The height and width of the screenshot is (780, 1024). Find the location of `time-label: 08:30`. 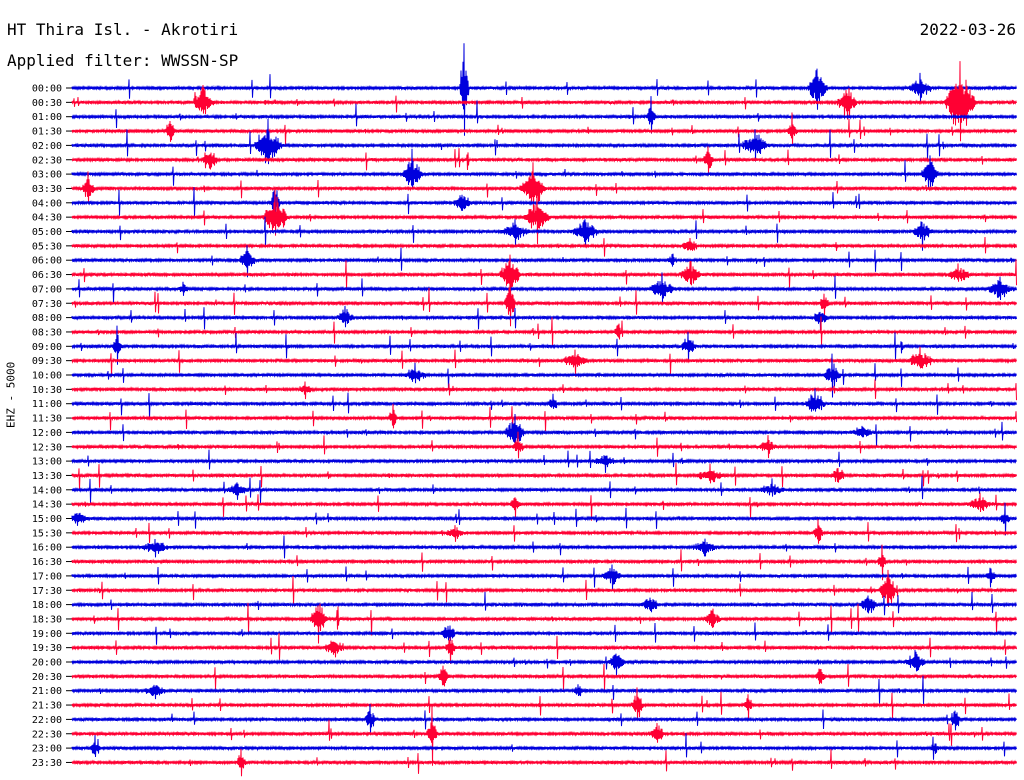

time-label: 08:30 is located at coordinates (47, 332).